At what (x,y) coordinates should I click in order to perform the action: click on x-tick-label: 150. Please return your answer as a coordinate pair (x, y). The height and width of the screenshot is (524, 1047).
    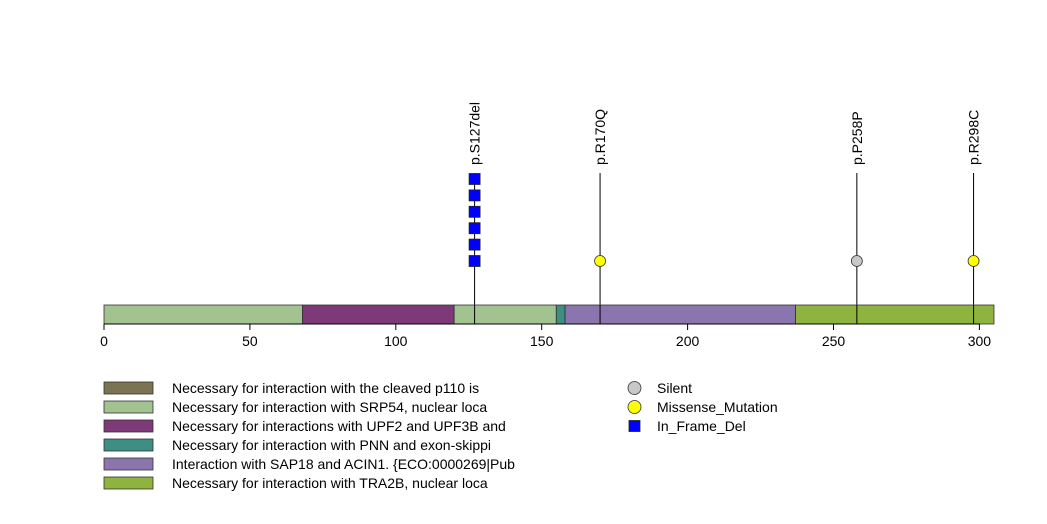
    Looking at the image, I should click on (542, 341).